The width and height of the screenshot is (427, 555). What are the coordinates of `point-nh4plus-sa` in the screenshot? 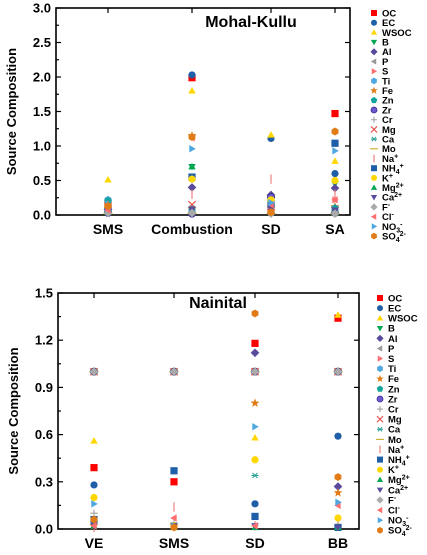 It's located at (335, 143).